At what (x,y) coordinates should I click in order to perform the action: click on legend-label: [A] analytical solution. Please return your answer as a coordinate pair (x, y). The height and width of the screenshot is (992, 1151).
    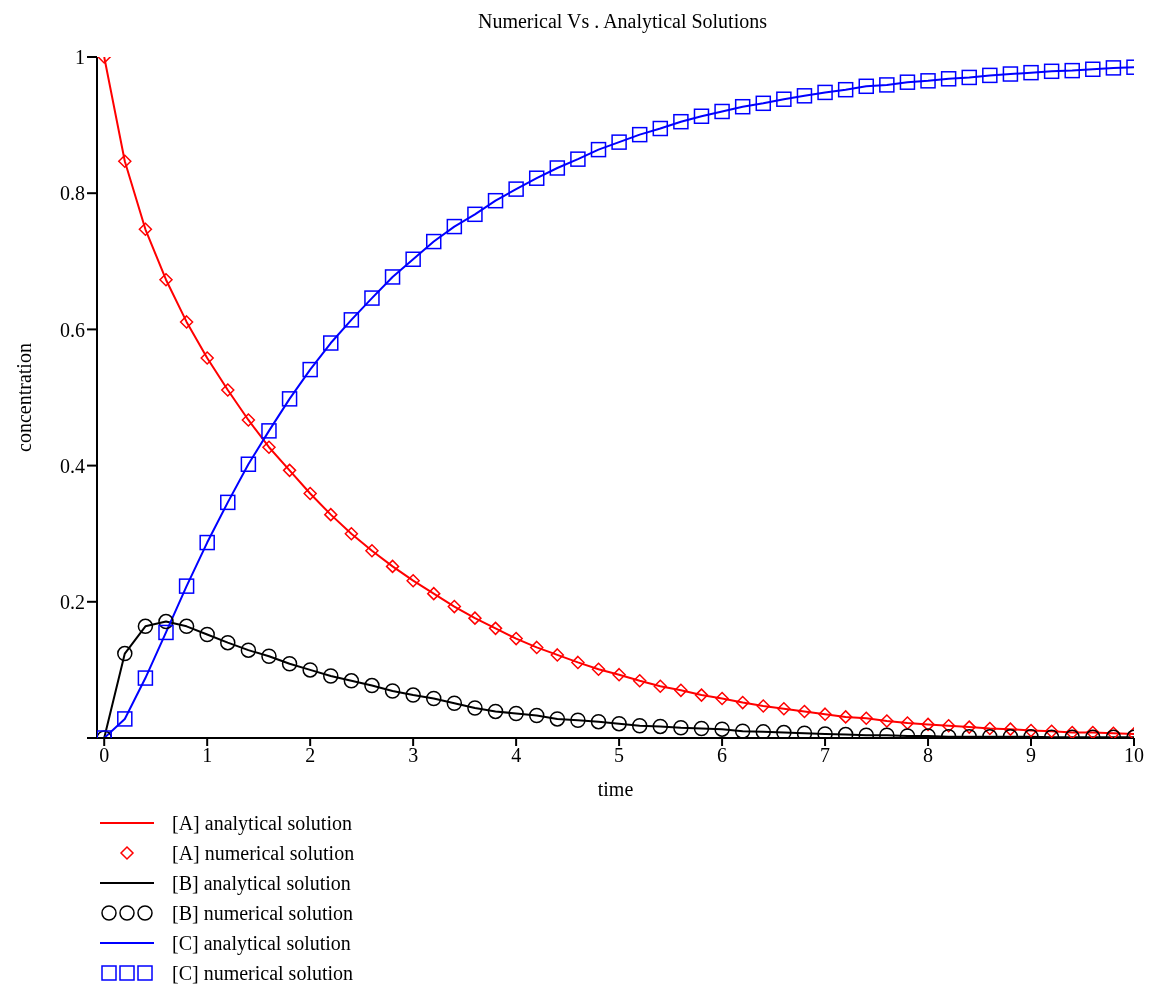
    Looking at the image, I should click on (262, 824).